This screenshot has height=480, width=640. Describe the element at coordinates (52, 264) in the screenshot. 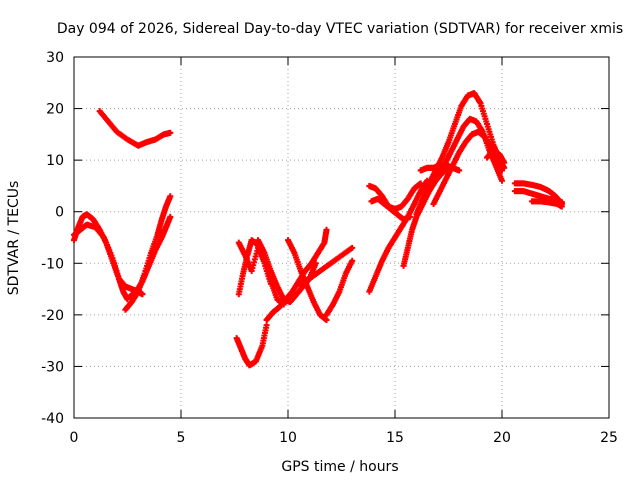

I see `y-tick-label: -10` at that location.